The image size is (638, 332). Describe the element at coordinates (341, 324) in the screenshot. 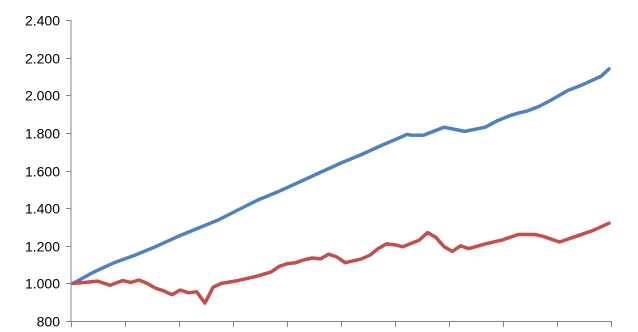

I see `x-axis` at that location.